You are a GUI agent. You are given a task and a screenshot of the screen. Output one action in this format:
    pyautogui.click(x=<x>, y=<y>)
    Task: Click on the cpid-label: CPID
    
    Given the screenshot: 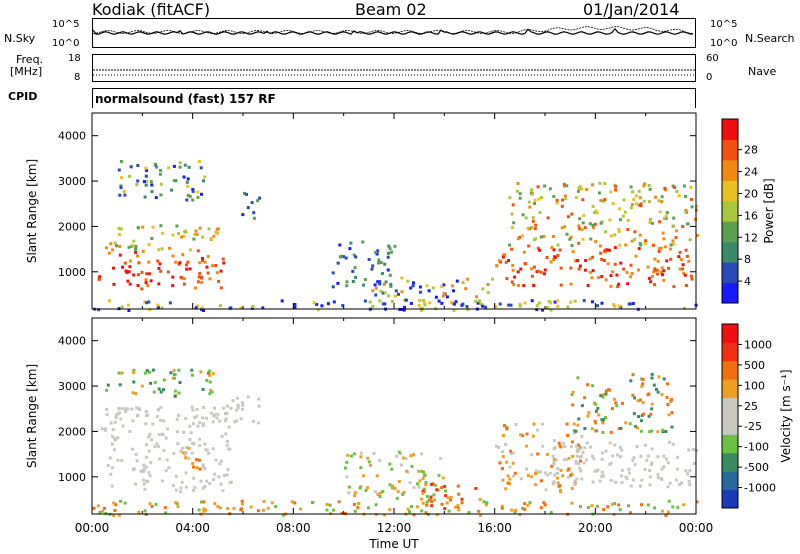 What is the action you would take?
    pyautogui.click(x=23, y=96)
    